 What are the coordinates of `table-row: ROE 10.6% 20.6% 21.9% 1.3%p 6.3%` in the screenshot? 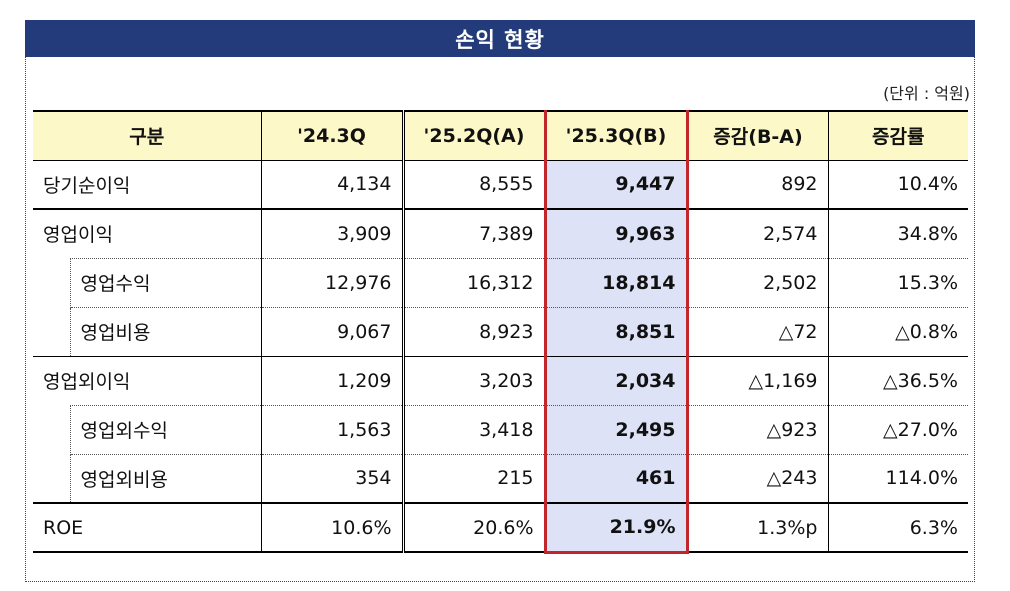 It's located at (500, 528).